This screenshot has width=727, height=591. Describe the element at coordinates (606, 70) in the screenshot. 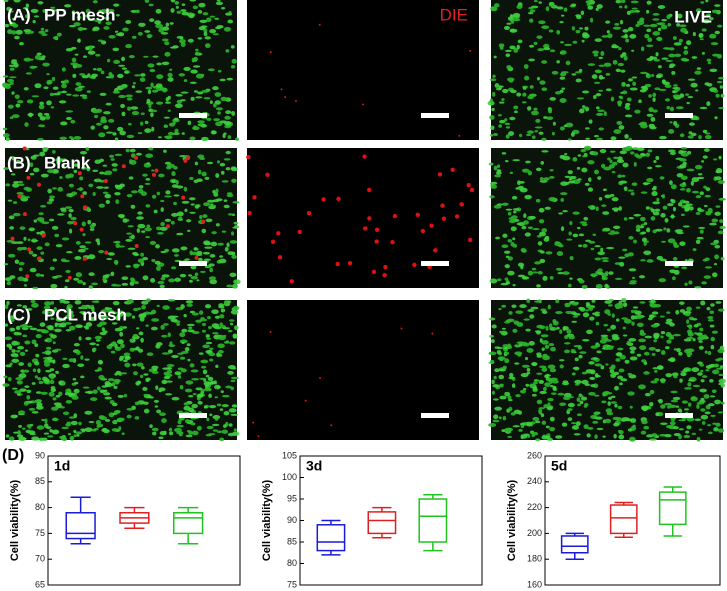

I see `micrograph` at that location.